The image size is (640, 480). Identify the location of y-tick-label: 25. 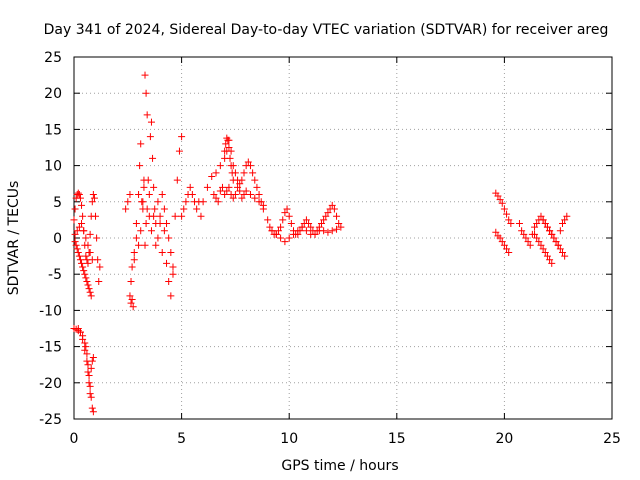
(53, 58).